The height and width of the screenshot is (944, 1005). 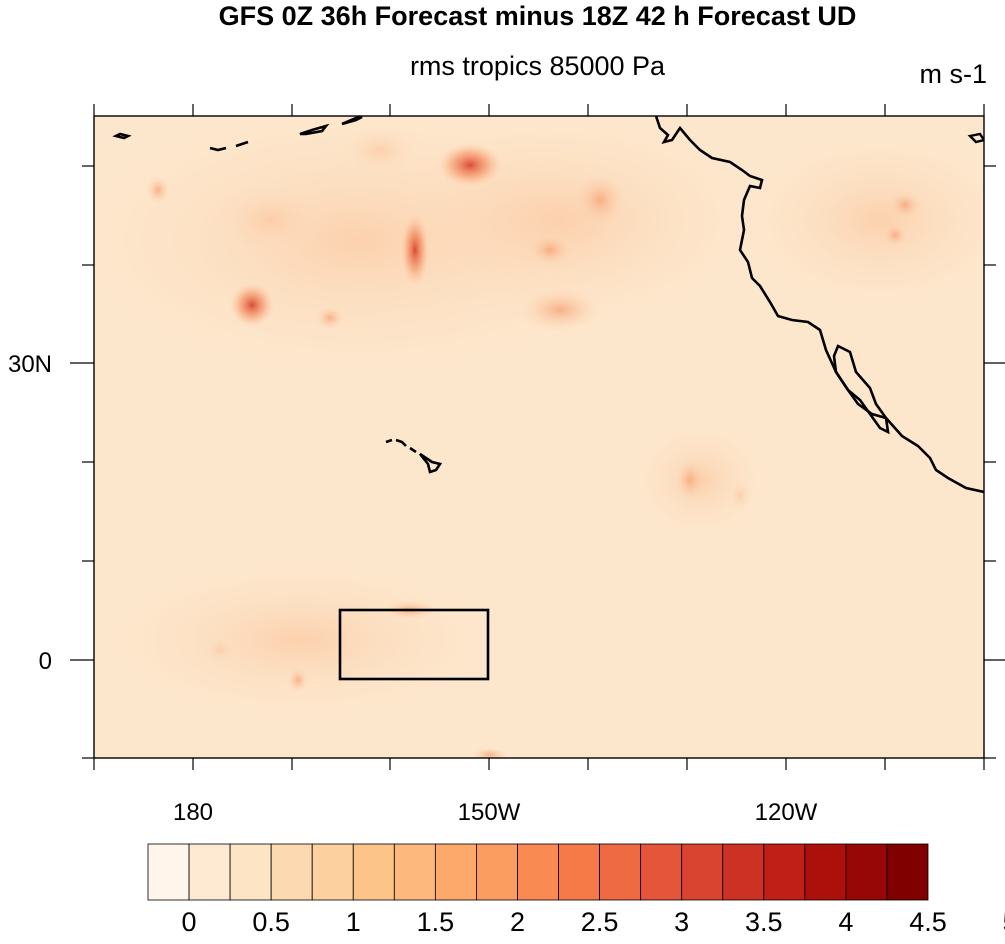 I want to click on colorbar-label: 2.5, so click(x=600, y=922).